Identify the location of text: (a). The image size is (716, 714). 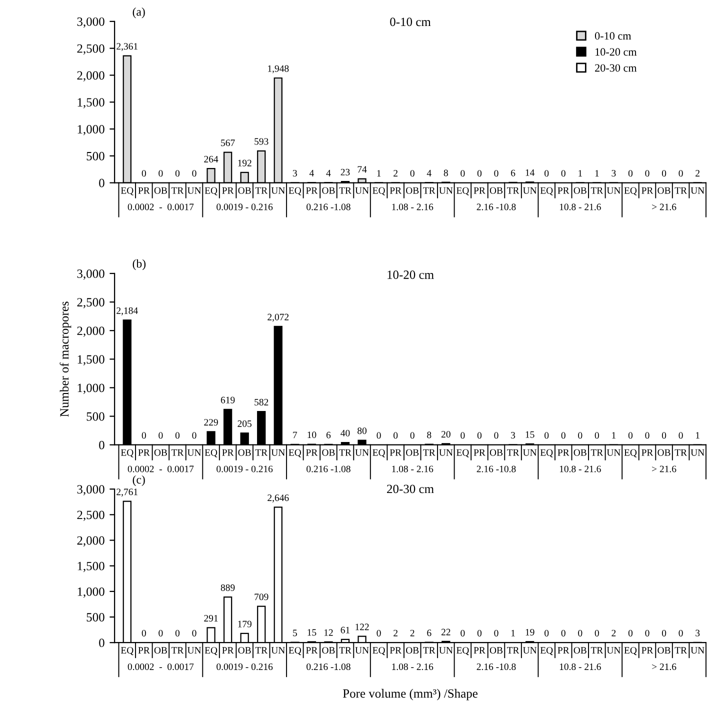
(138, 12).